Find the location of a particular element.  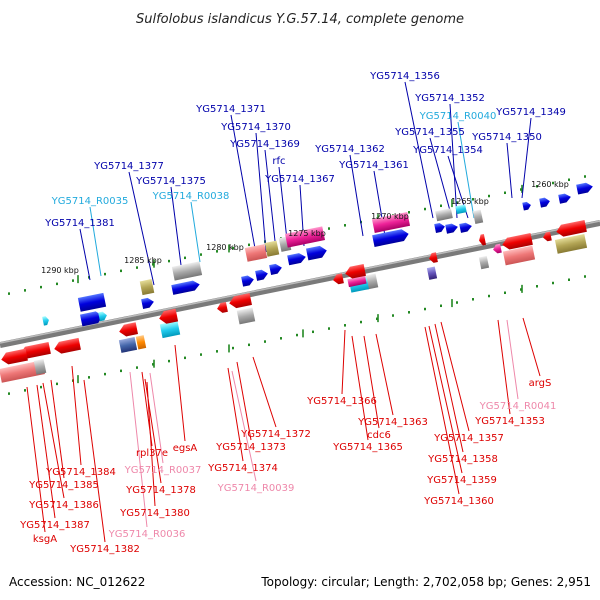

gene-label: YG5714_R0040 is located at coordinates (458, 116).